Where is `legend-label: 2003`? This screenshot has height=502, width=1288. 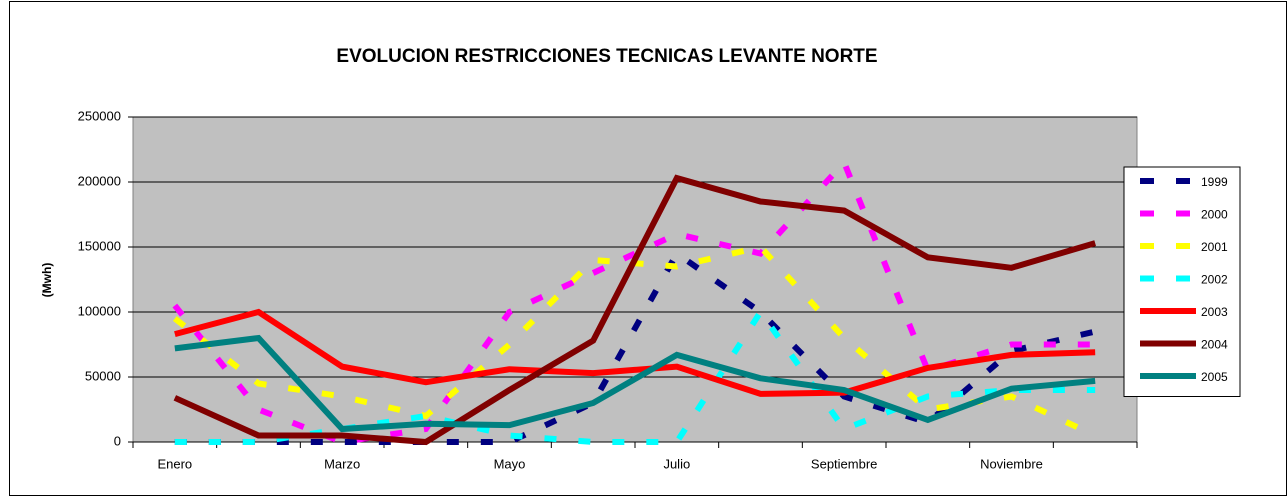 legend-label: 2003 is located at coordinates (1214, 312).